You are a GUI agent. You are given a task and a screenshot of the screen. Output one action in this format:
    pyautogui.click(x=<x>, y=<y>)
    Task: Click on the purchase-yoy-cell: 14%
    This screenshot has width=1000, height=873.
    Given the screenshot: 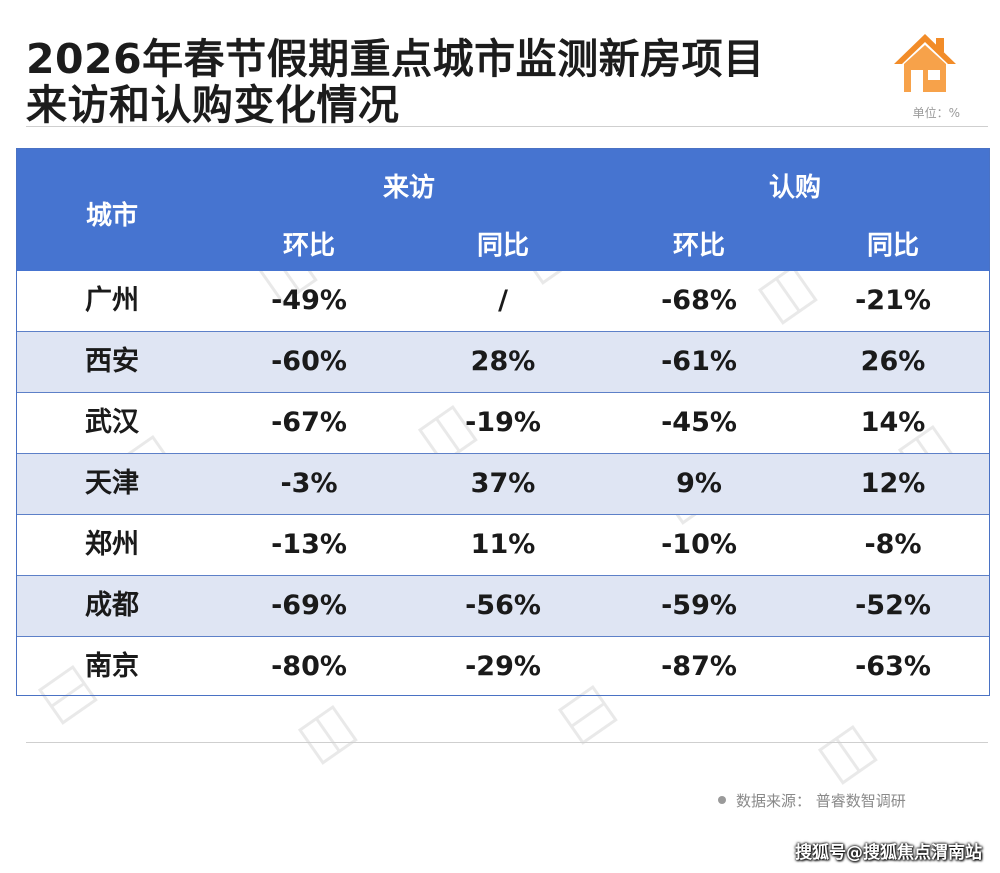 What is the action you would take?
    pyautogui.click(x=893, y=422)
    